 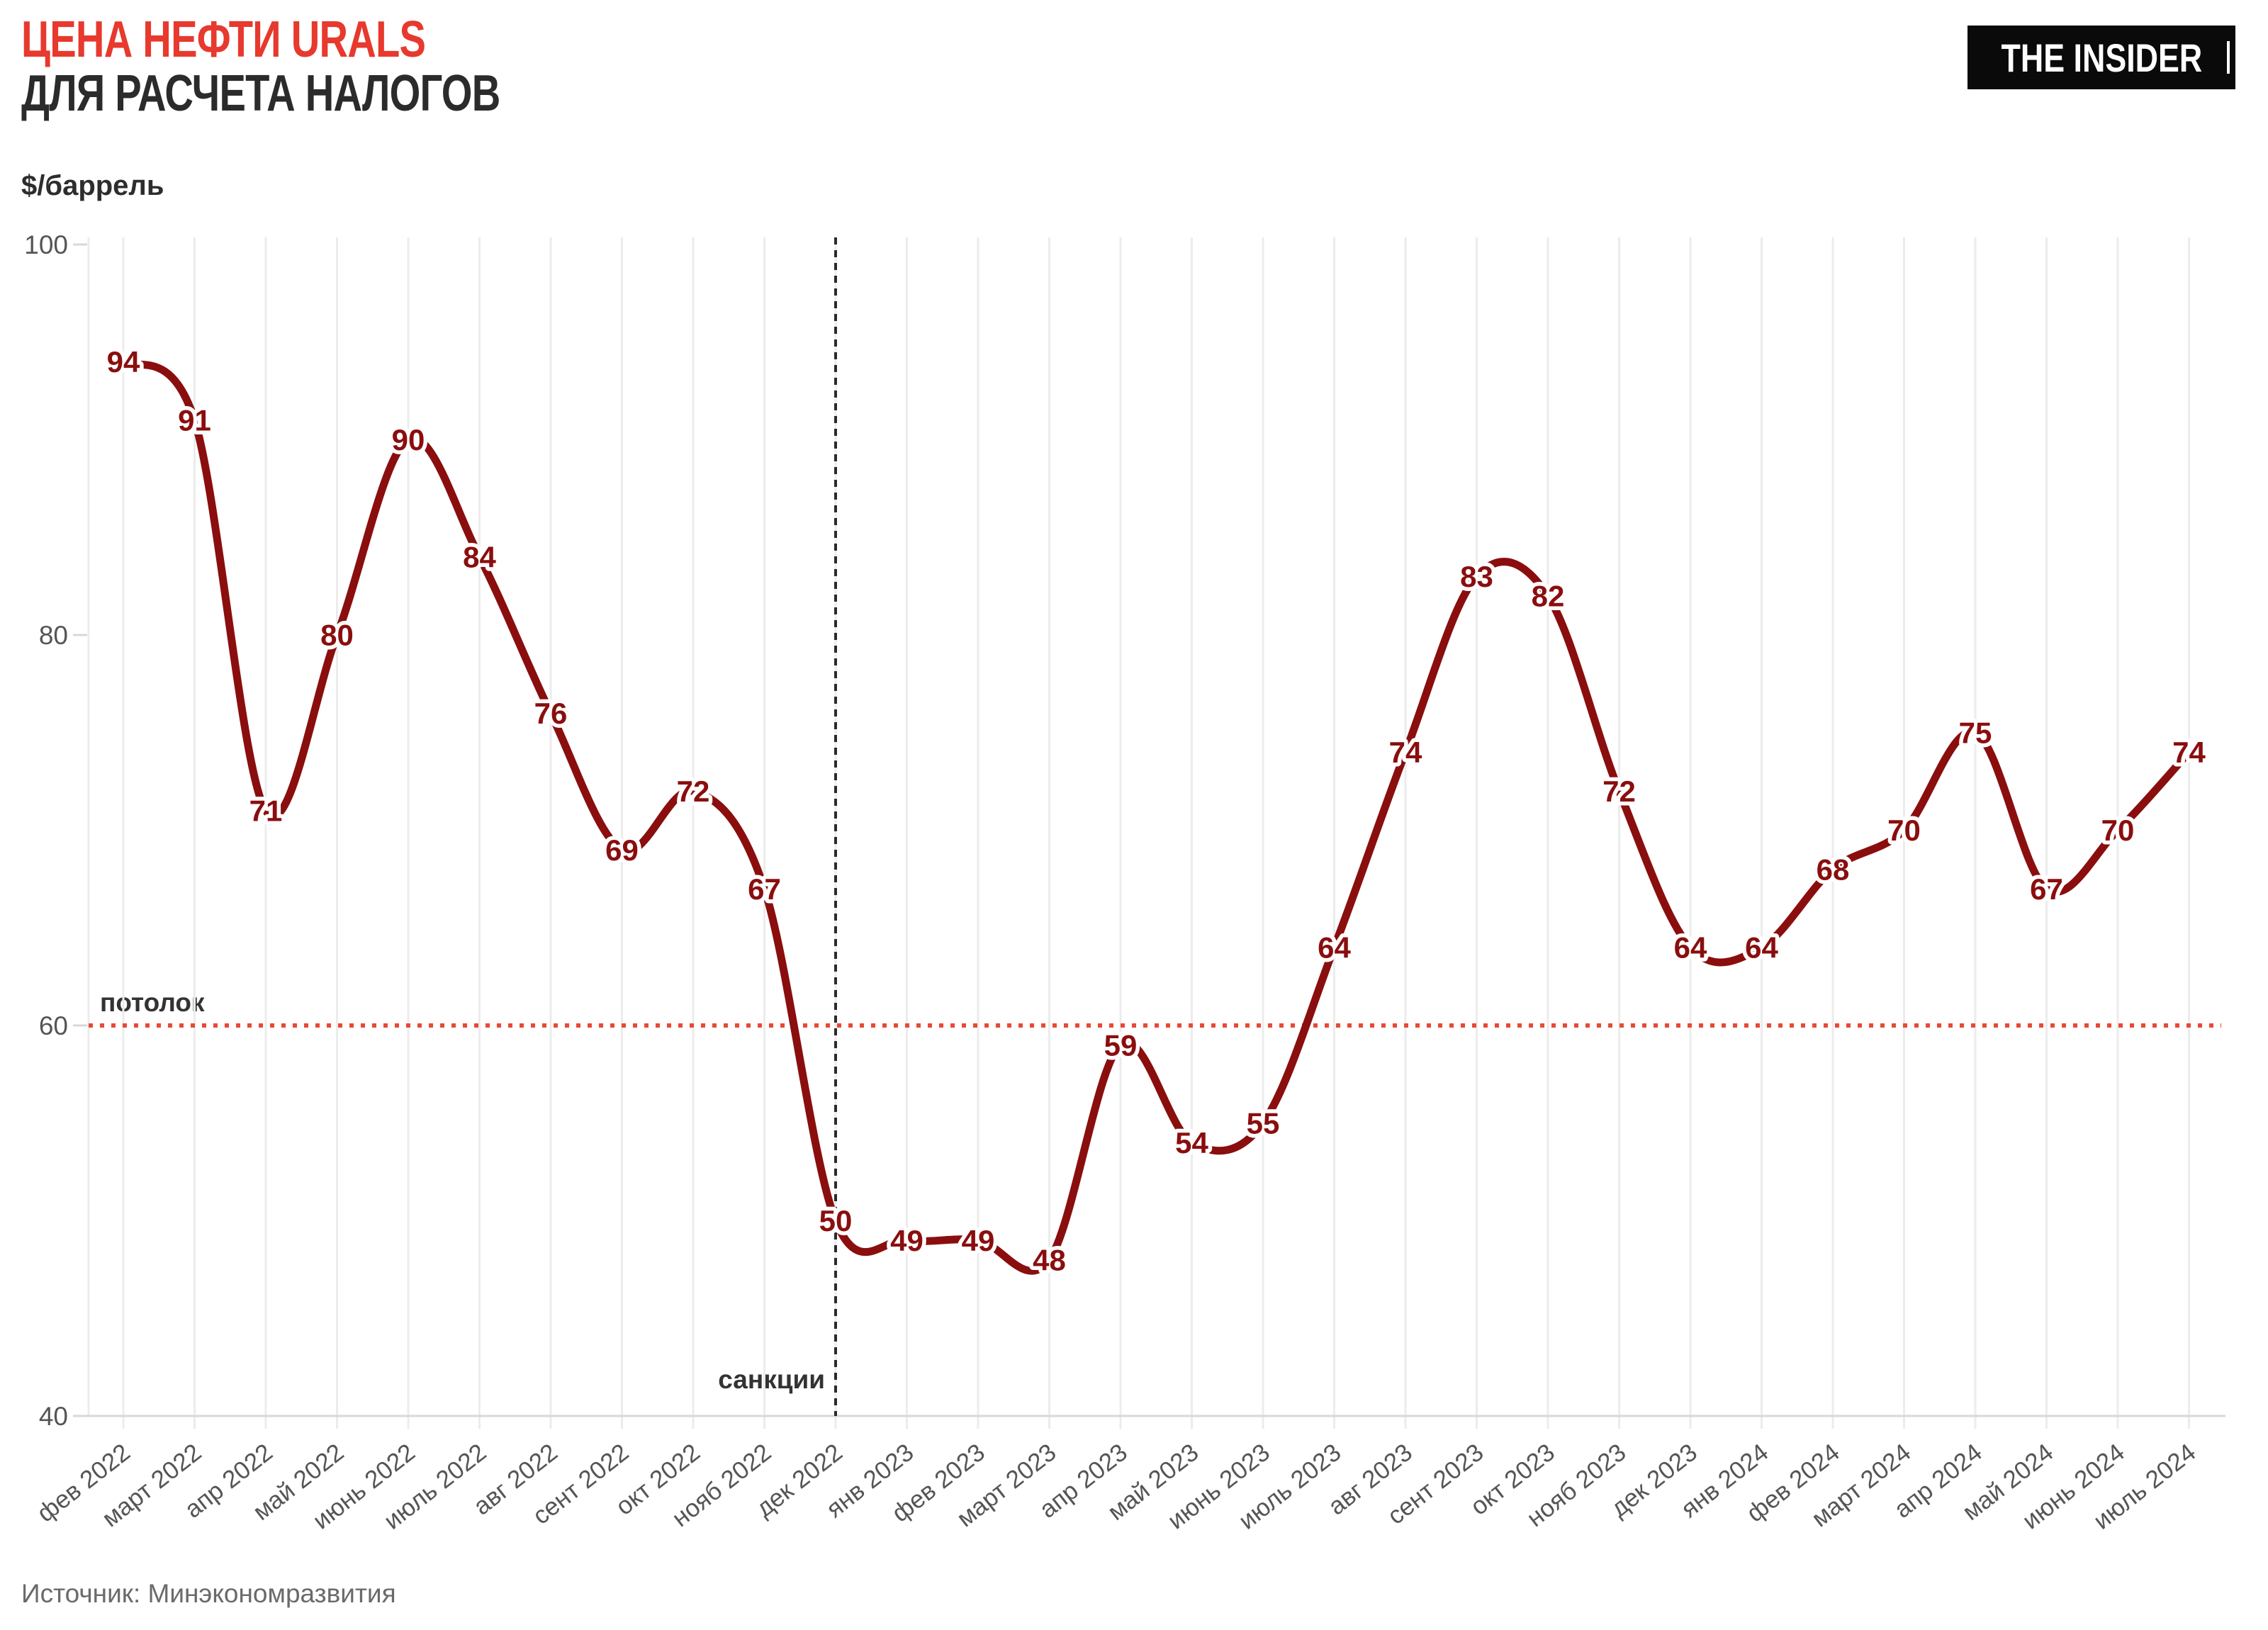 What do you see at coordinates (337, 635) in the screenshot?
I see `value-label-3: 80` at bounding box center [337, 635].